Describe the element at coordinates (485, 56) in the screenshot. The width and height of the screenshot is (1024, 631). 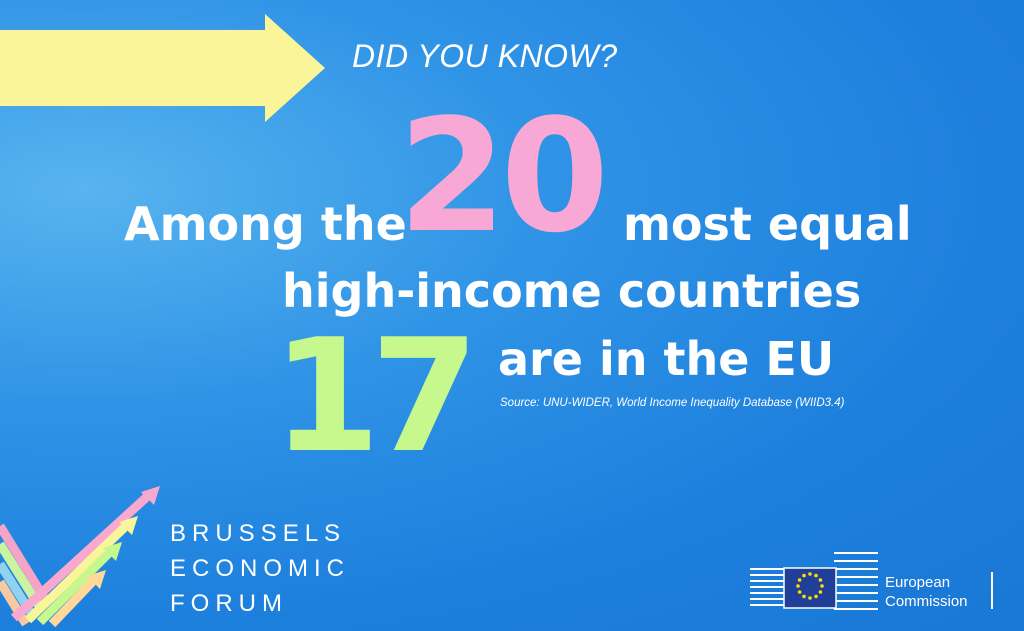
I see `did-you-know-heading: DID YOU KNOW?` at that location.